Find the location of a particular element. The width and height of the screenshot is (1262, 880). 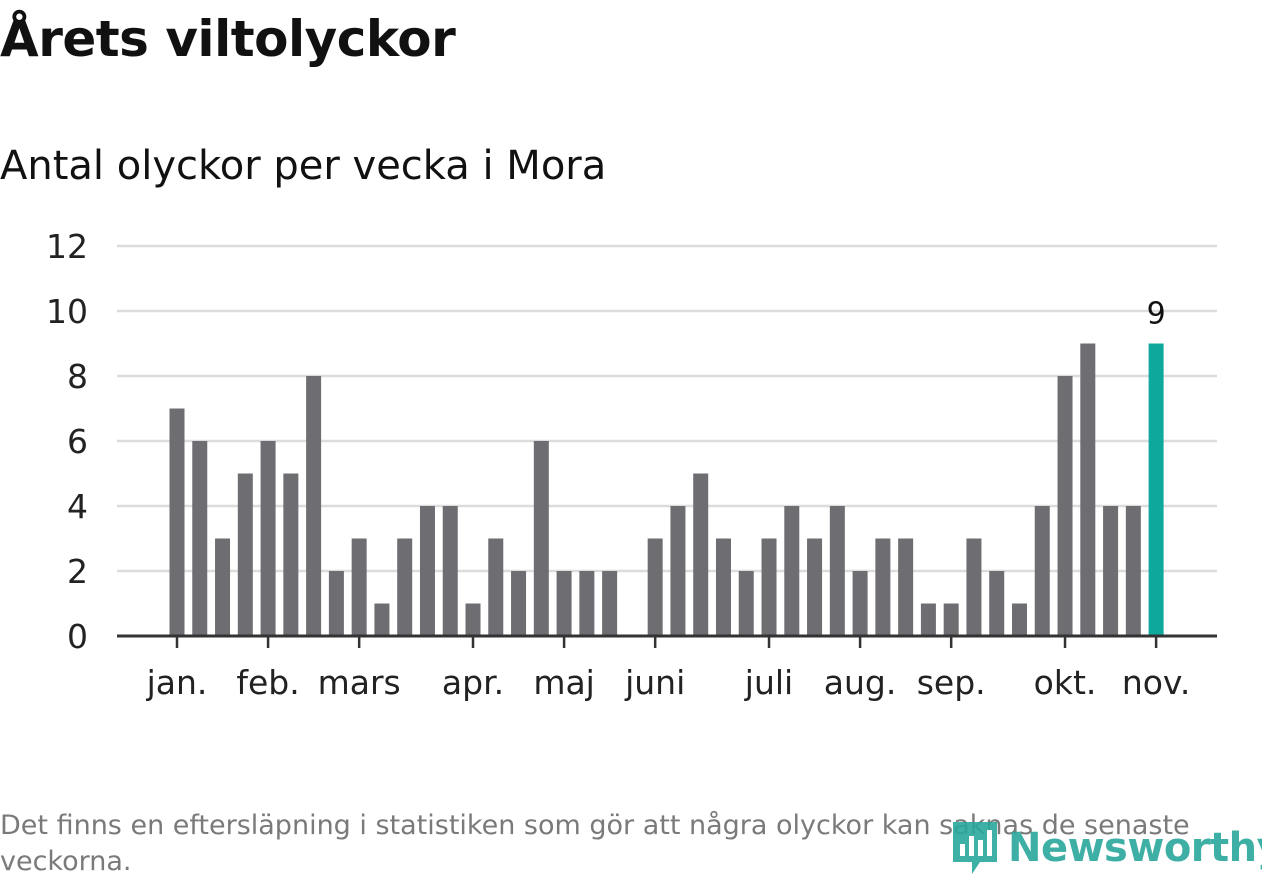

x-axis is located at coordinates (667, 641).